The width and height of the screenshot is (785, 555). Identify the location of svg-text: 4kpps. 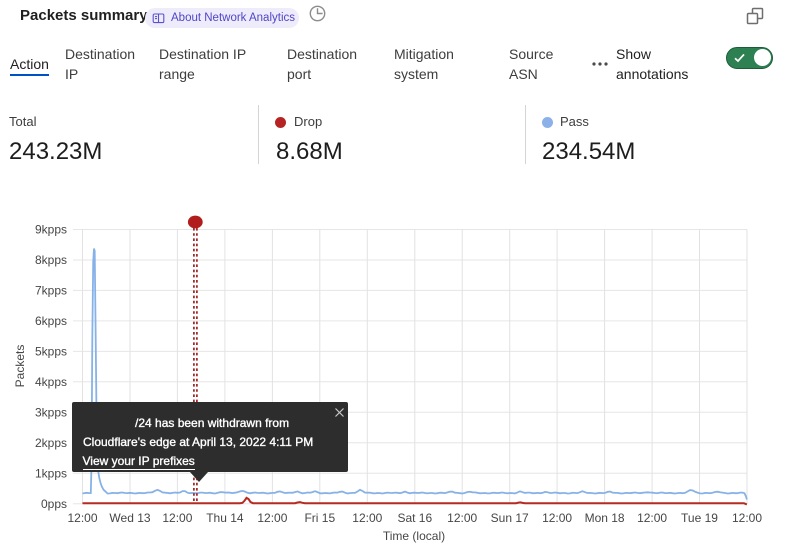
(51, 382).